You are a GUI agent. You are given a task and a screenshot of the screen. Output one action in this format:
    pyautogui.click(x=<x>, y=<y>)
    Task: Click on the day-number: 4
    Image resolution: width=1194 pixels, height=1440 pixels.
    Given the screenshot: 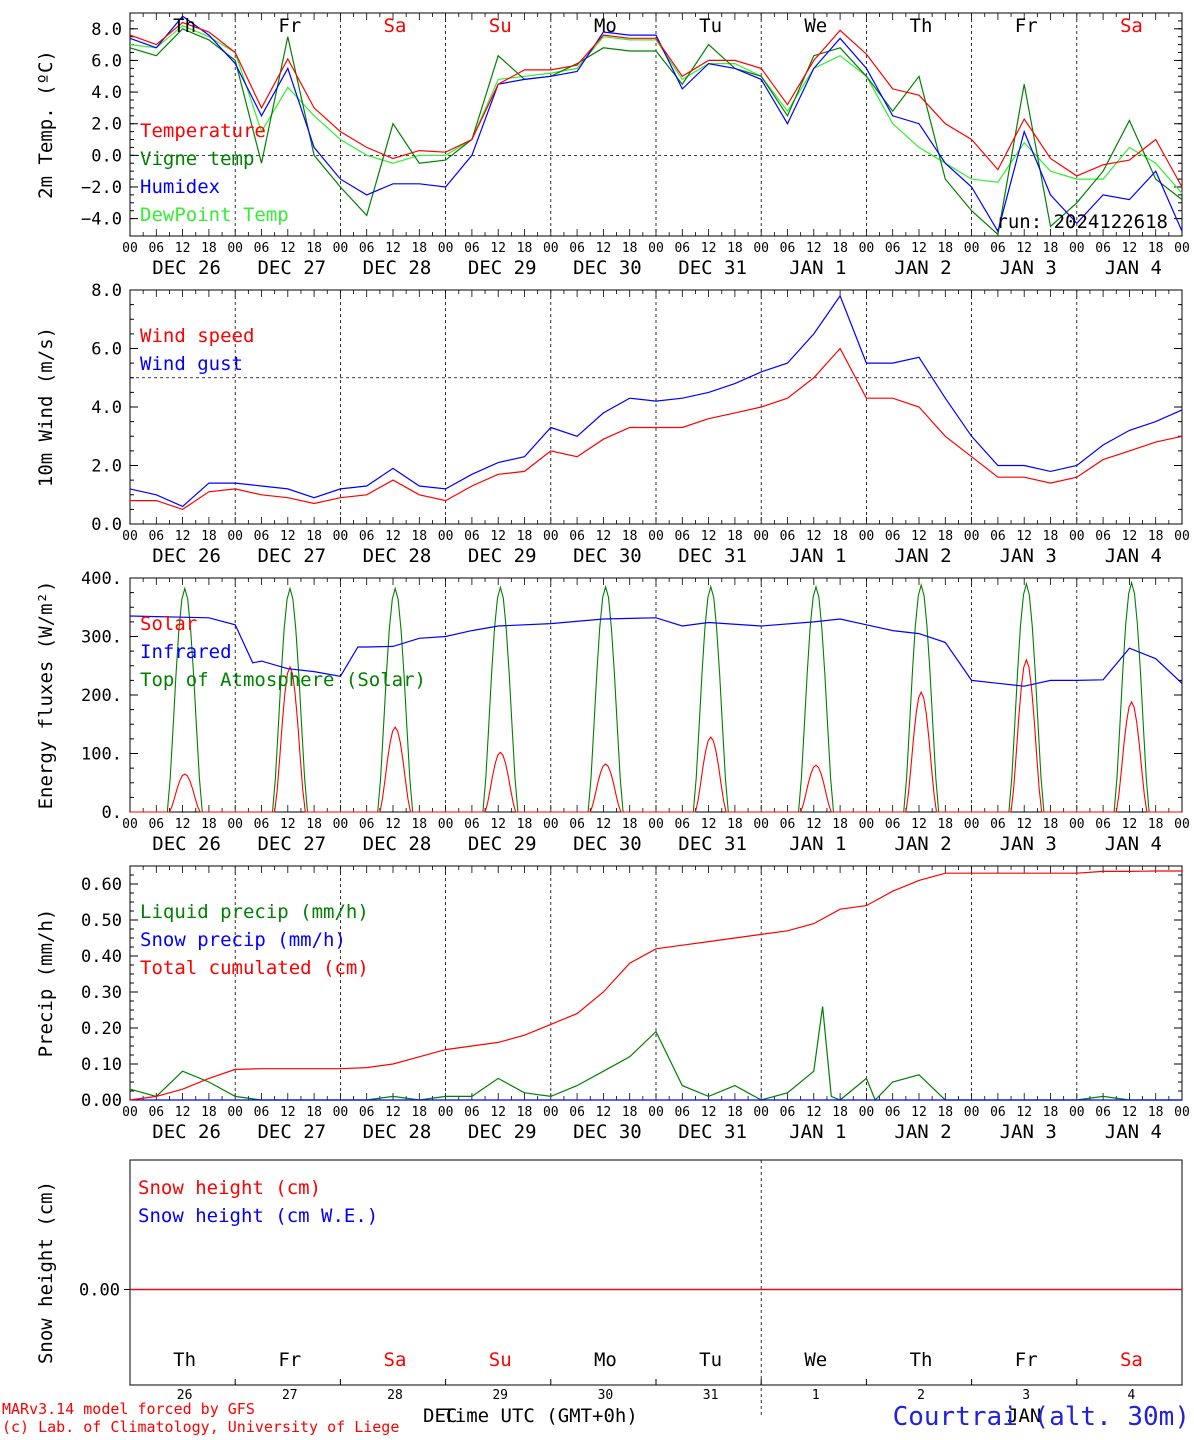 What is the action you would take?
    pyautogui.click(x=1131, y=1395)
    